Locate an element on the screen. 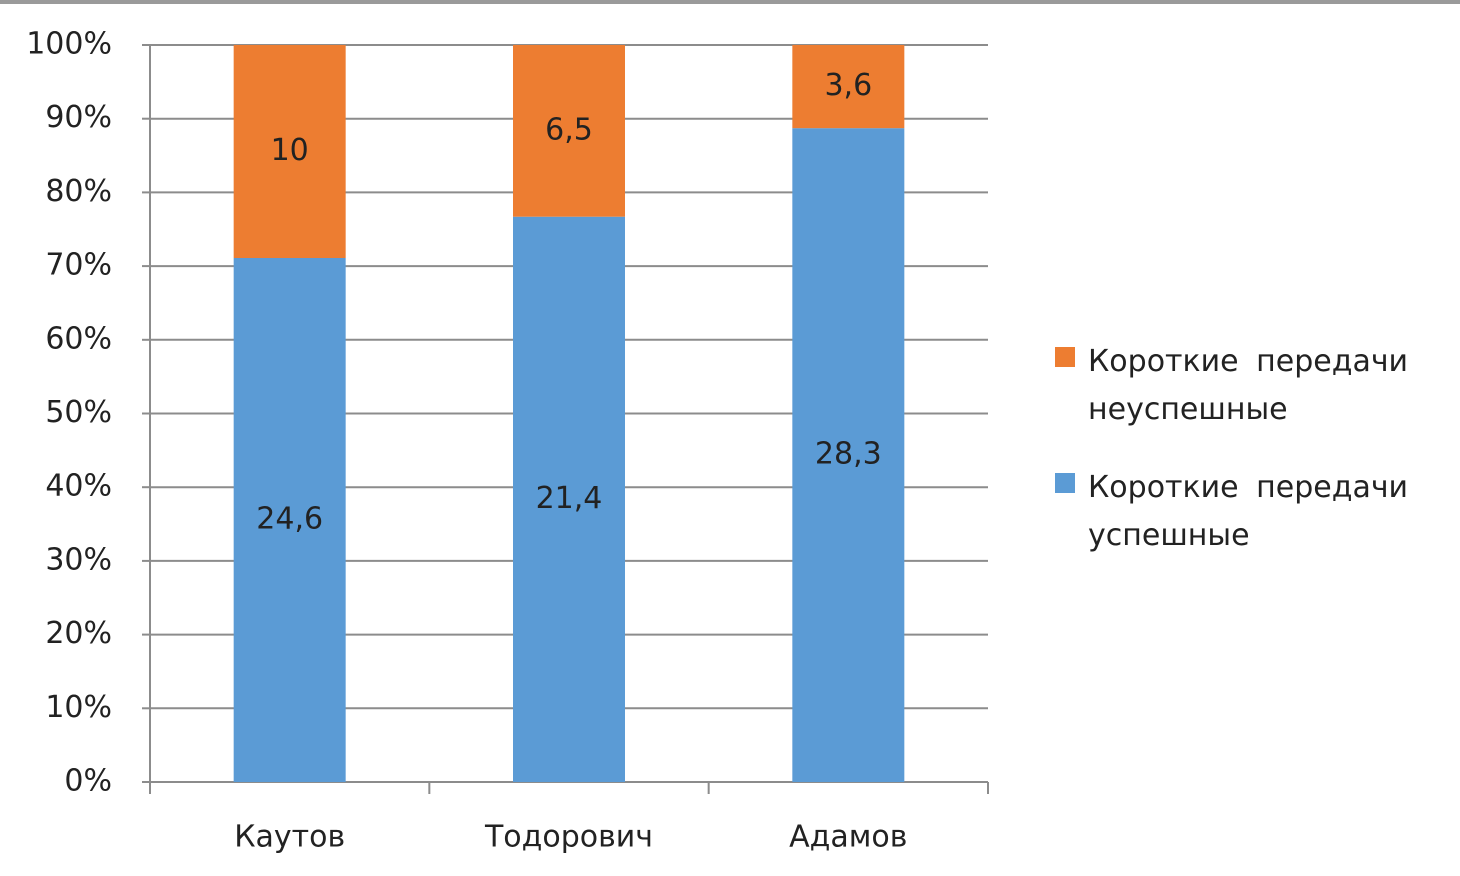 This screenshot has height=876, width=1460. legend-label: Короткие передачи успешные is located at coordinates (1248, 511).